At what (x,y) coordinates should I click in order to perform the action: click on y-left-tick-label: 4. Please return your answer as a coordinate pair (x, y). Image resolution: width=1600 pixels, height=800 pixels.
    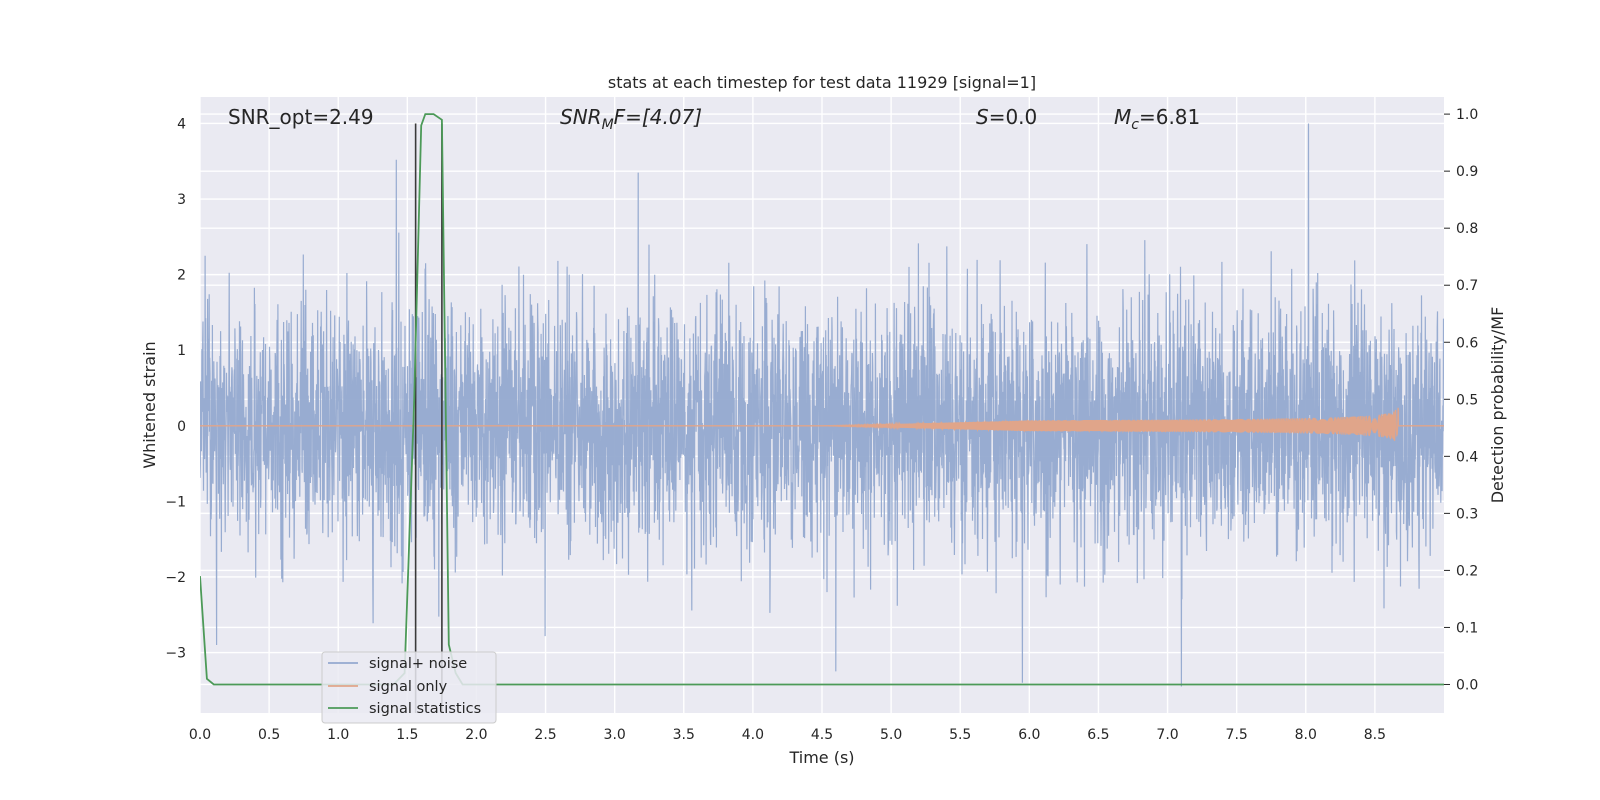
    Looking at the image, I should click on (181, 124).